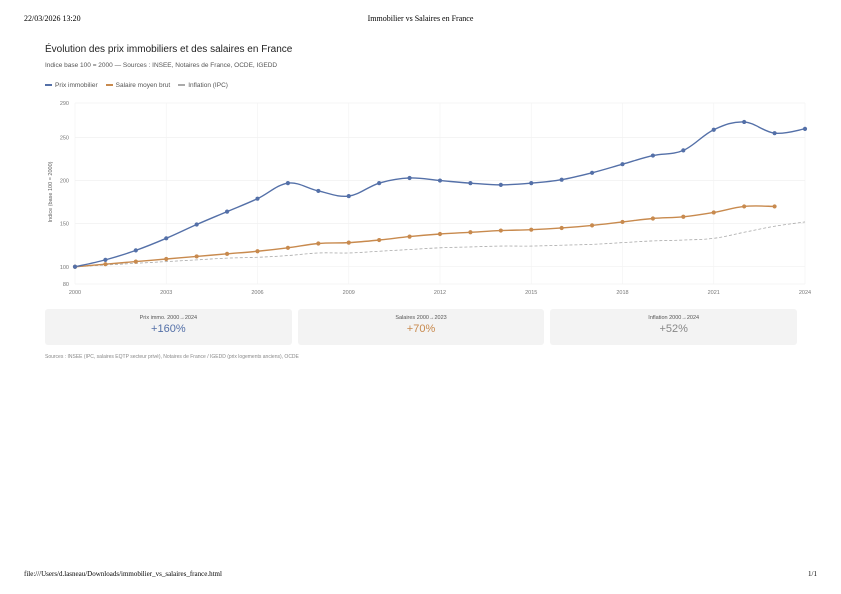  I want to click on point-prix-immobilier-2017, so click(592, 172).